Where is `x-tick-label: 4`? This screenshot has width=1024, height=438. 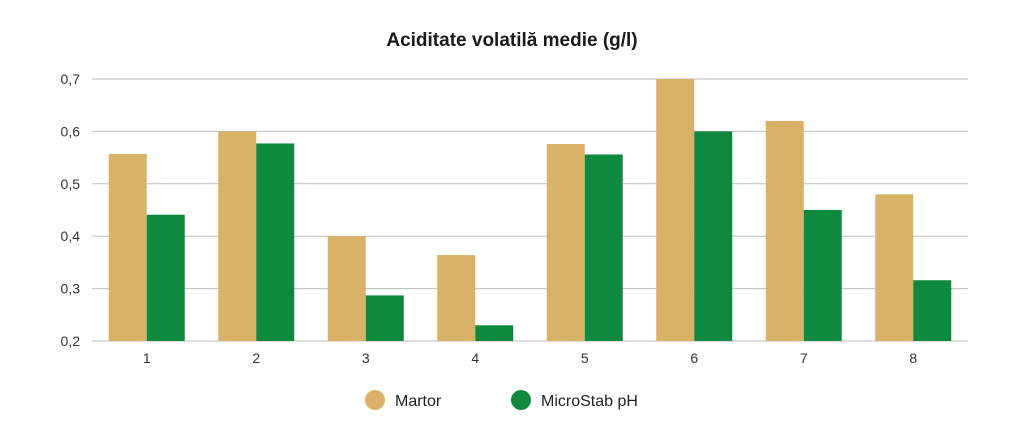
x-tick-label: 4 is located at coordinates (475, 358).